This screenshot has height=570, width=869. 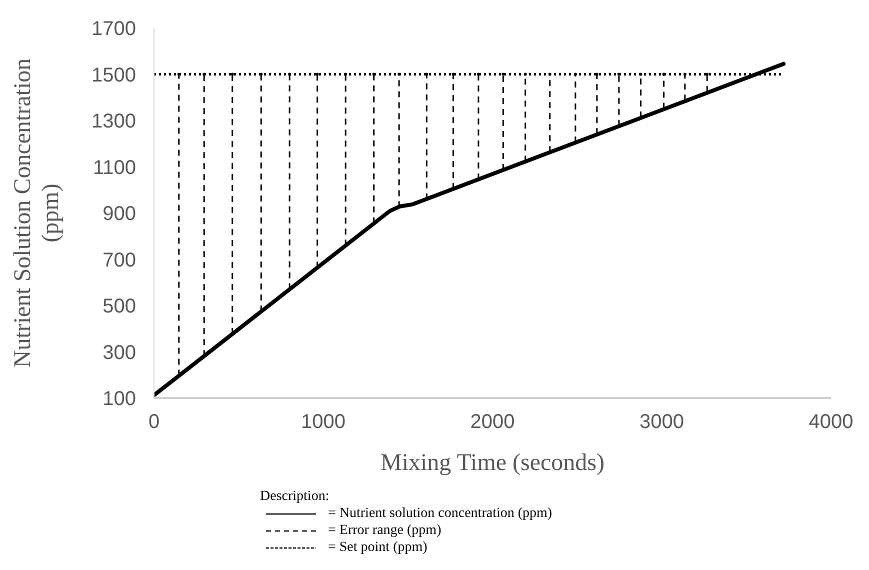 I want to click on y-tick-label: 1100, so click(x=114, y=167).